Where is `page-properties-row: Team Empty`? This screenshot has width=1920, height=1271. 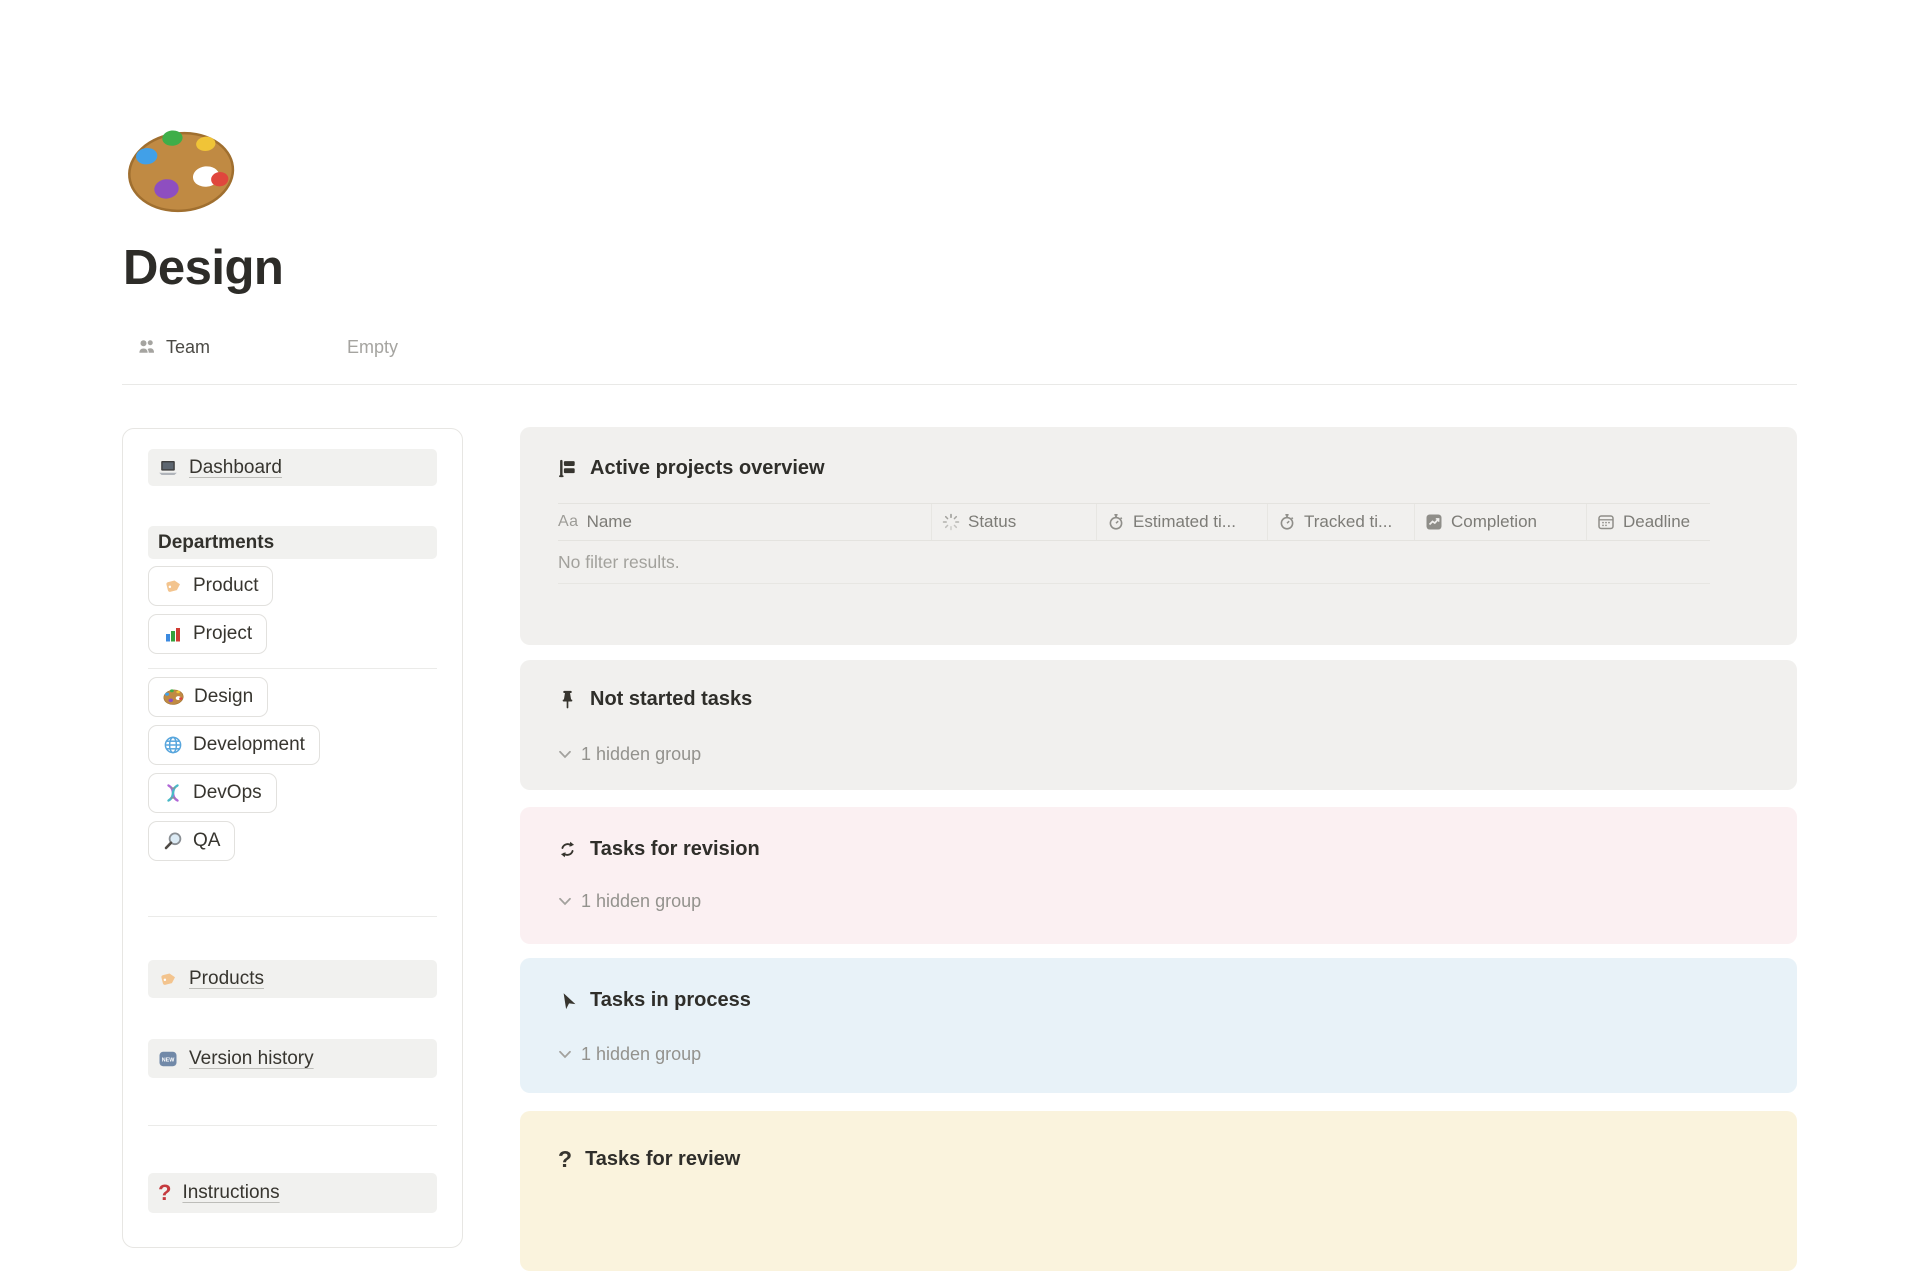 page-properties-row: Team Empty is located at coordinates (267, 347).